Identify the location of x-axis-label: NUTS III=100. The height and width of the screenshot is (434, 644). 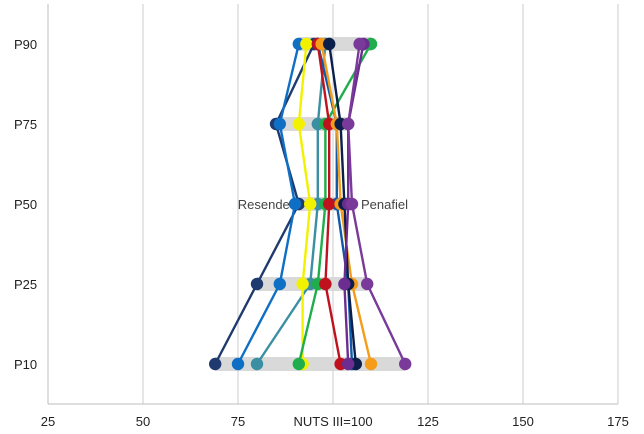
(332, 421).